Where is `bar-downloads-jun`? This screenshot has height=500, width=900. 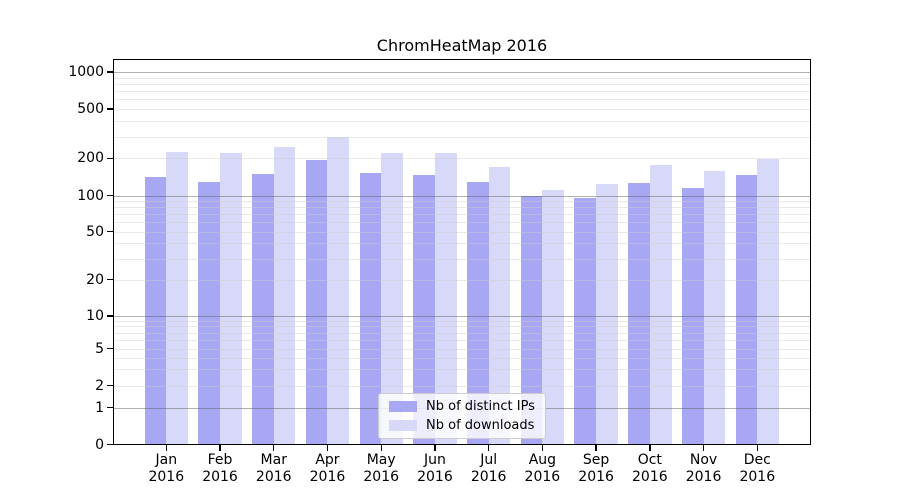
bar-downloads-jun is located at coordinates (445, 299).